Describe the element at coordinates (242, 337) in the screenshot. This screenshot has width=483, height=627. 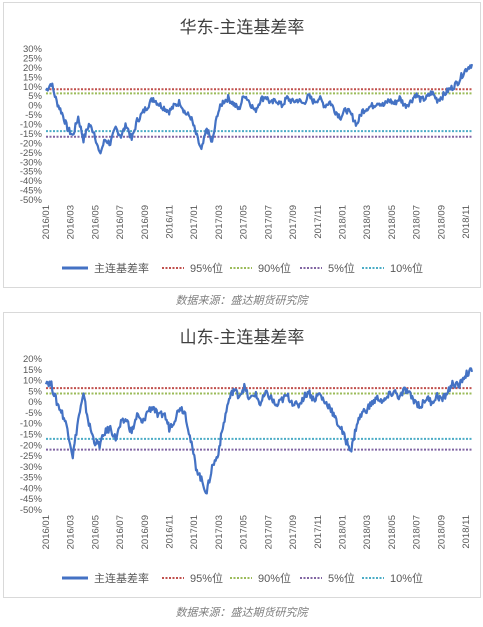
I see `chart-title: 山东-主连基差率` at that location.